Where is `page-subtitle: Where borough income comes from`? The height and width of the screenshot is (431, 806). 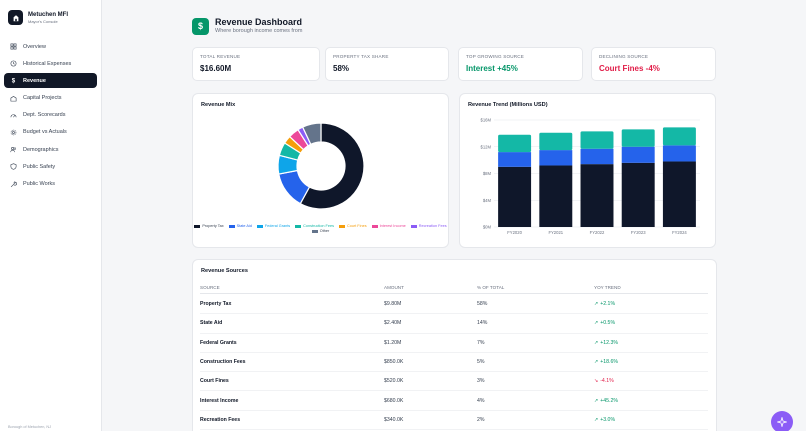 page-subtitle: Where borough income comes from is located at coordinates (259, 31).